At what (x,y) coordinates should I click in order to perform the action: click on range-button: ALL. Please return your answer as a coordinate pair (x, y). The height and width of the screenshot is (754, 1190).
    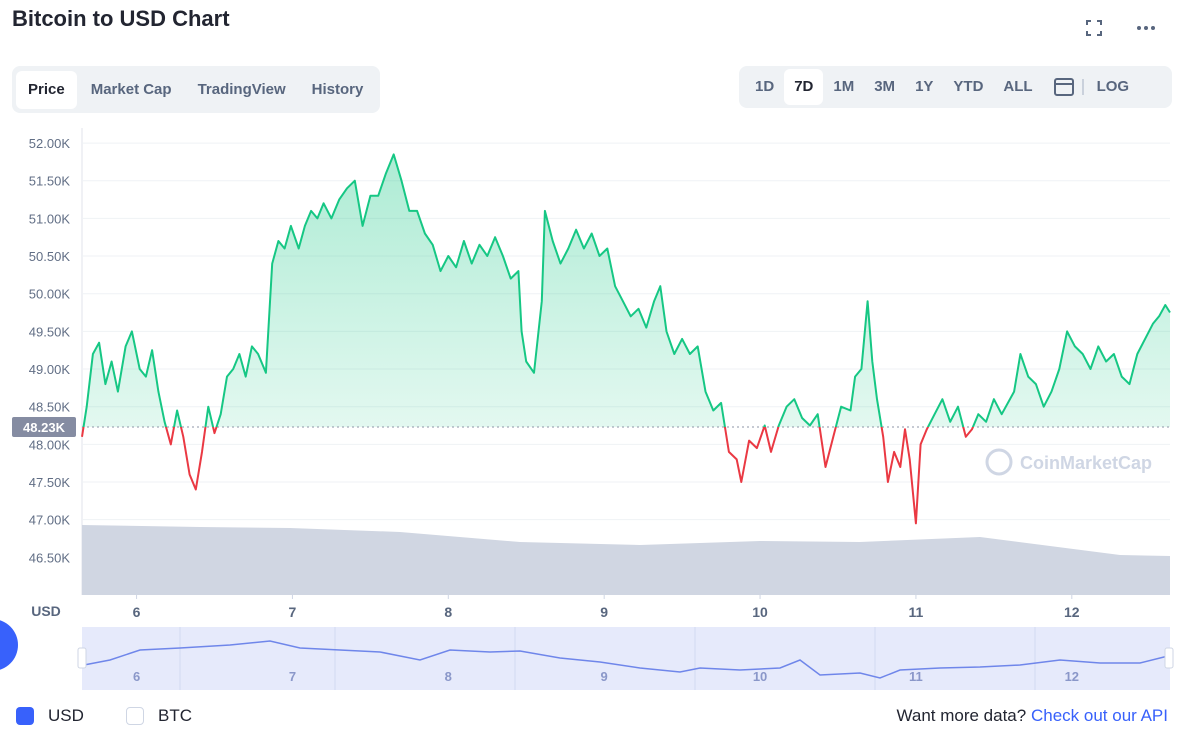
    Looking at the image, I should click on (1018, 86).